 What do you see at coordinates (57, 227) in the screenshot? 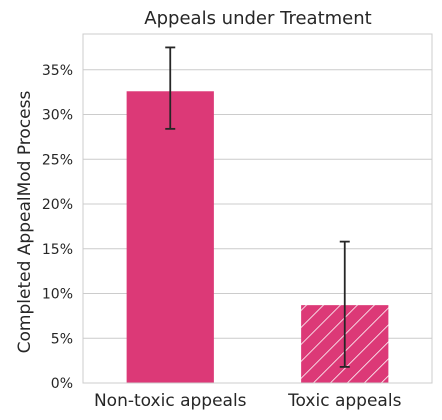
I see `y-tick-labels: 0% 5% 10% 15% 20% 25% 30% 35%` at bounding box center [57, 227].